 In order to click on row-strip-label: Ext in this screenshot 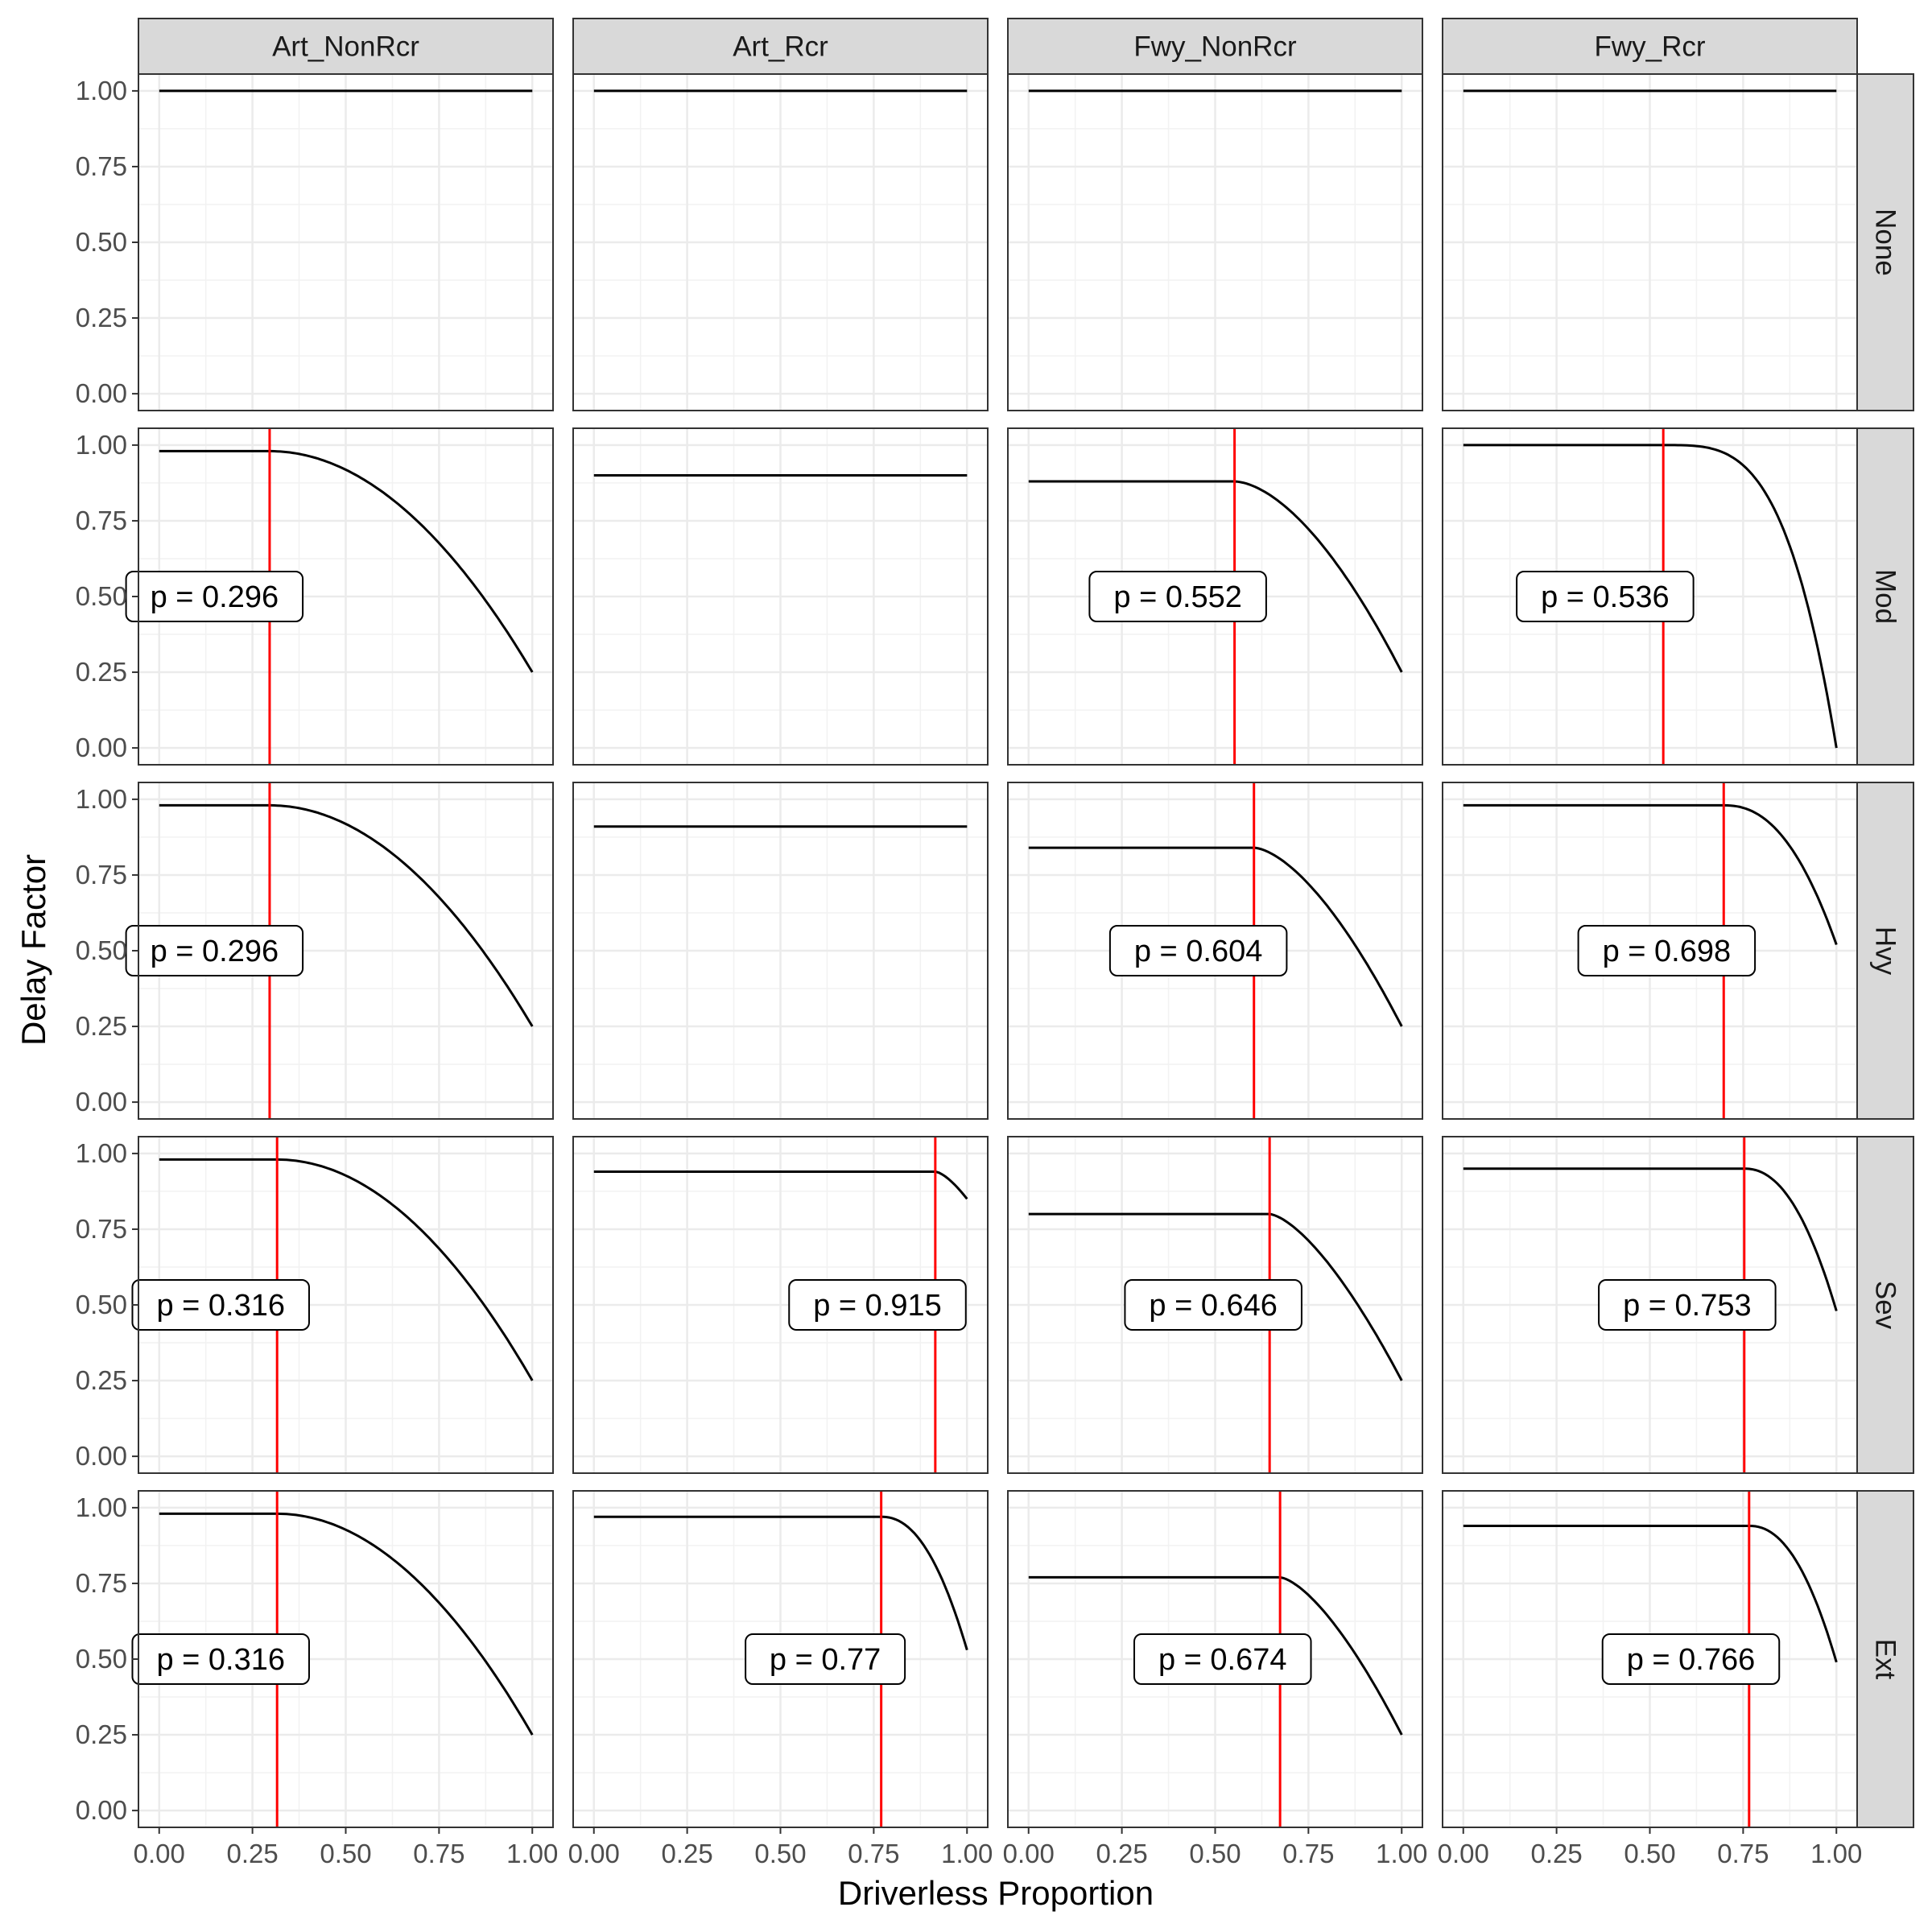, I will do `click(1885, 1659)`.